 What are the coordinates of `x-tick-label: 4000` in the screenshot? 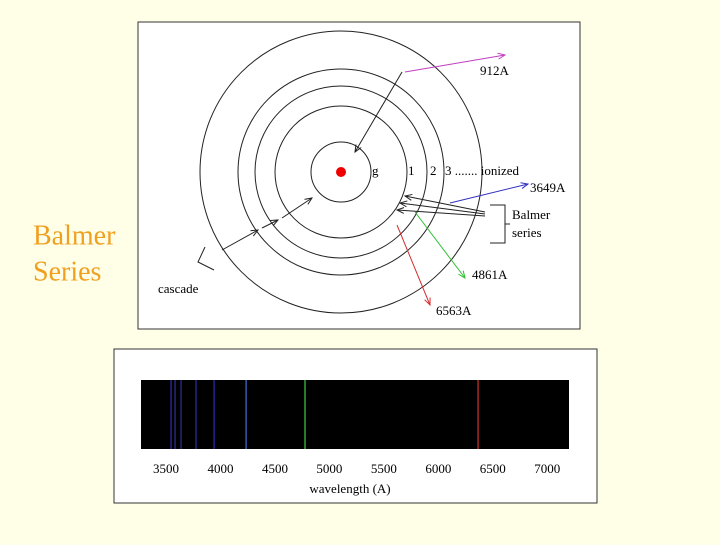 It's located at (221, 468).